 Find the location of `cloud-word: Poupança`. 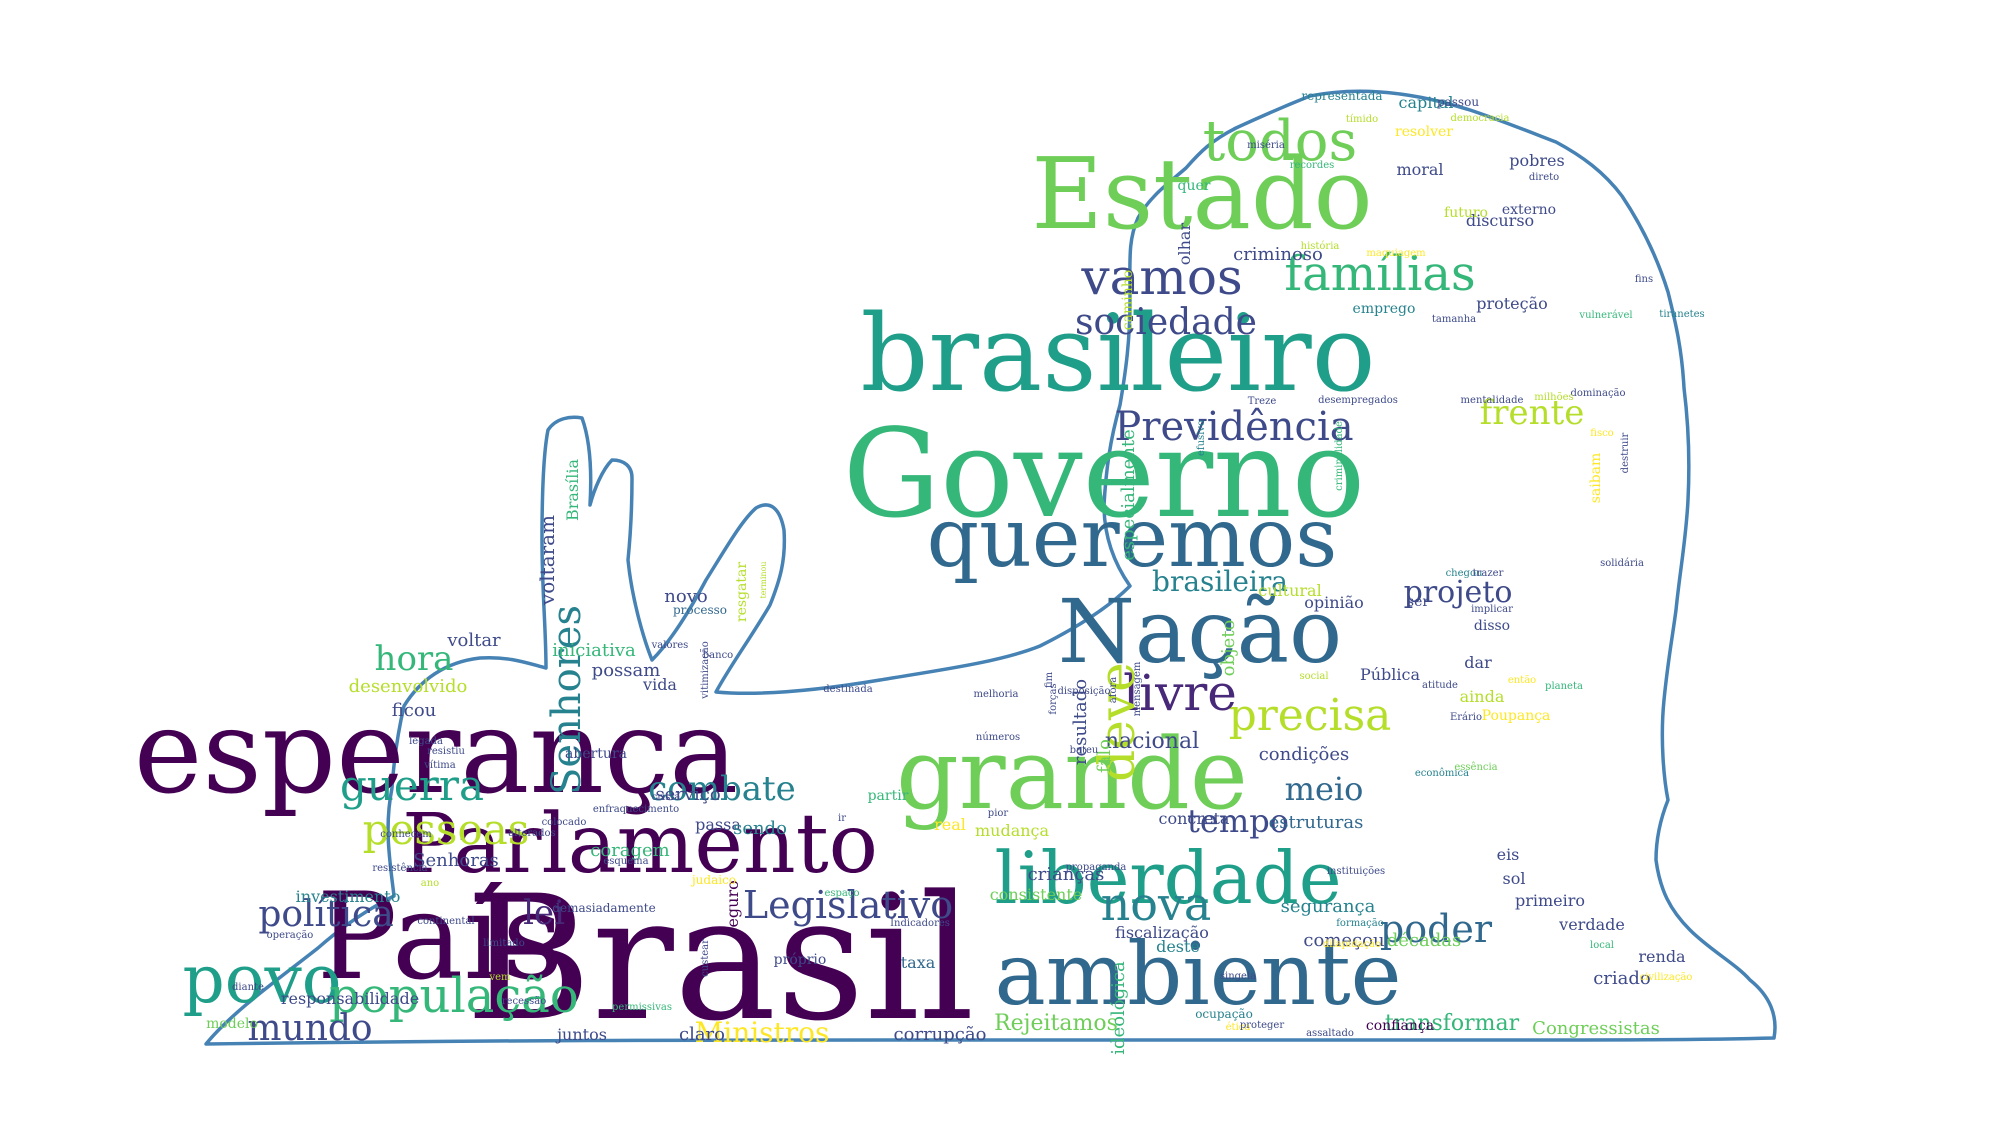

cloud-word: Poupança is located at coordinates (1516, 716).